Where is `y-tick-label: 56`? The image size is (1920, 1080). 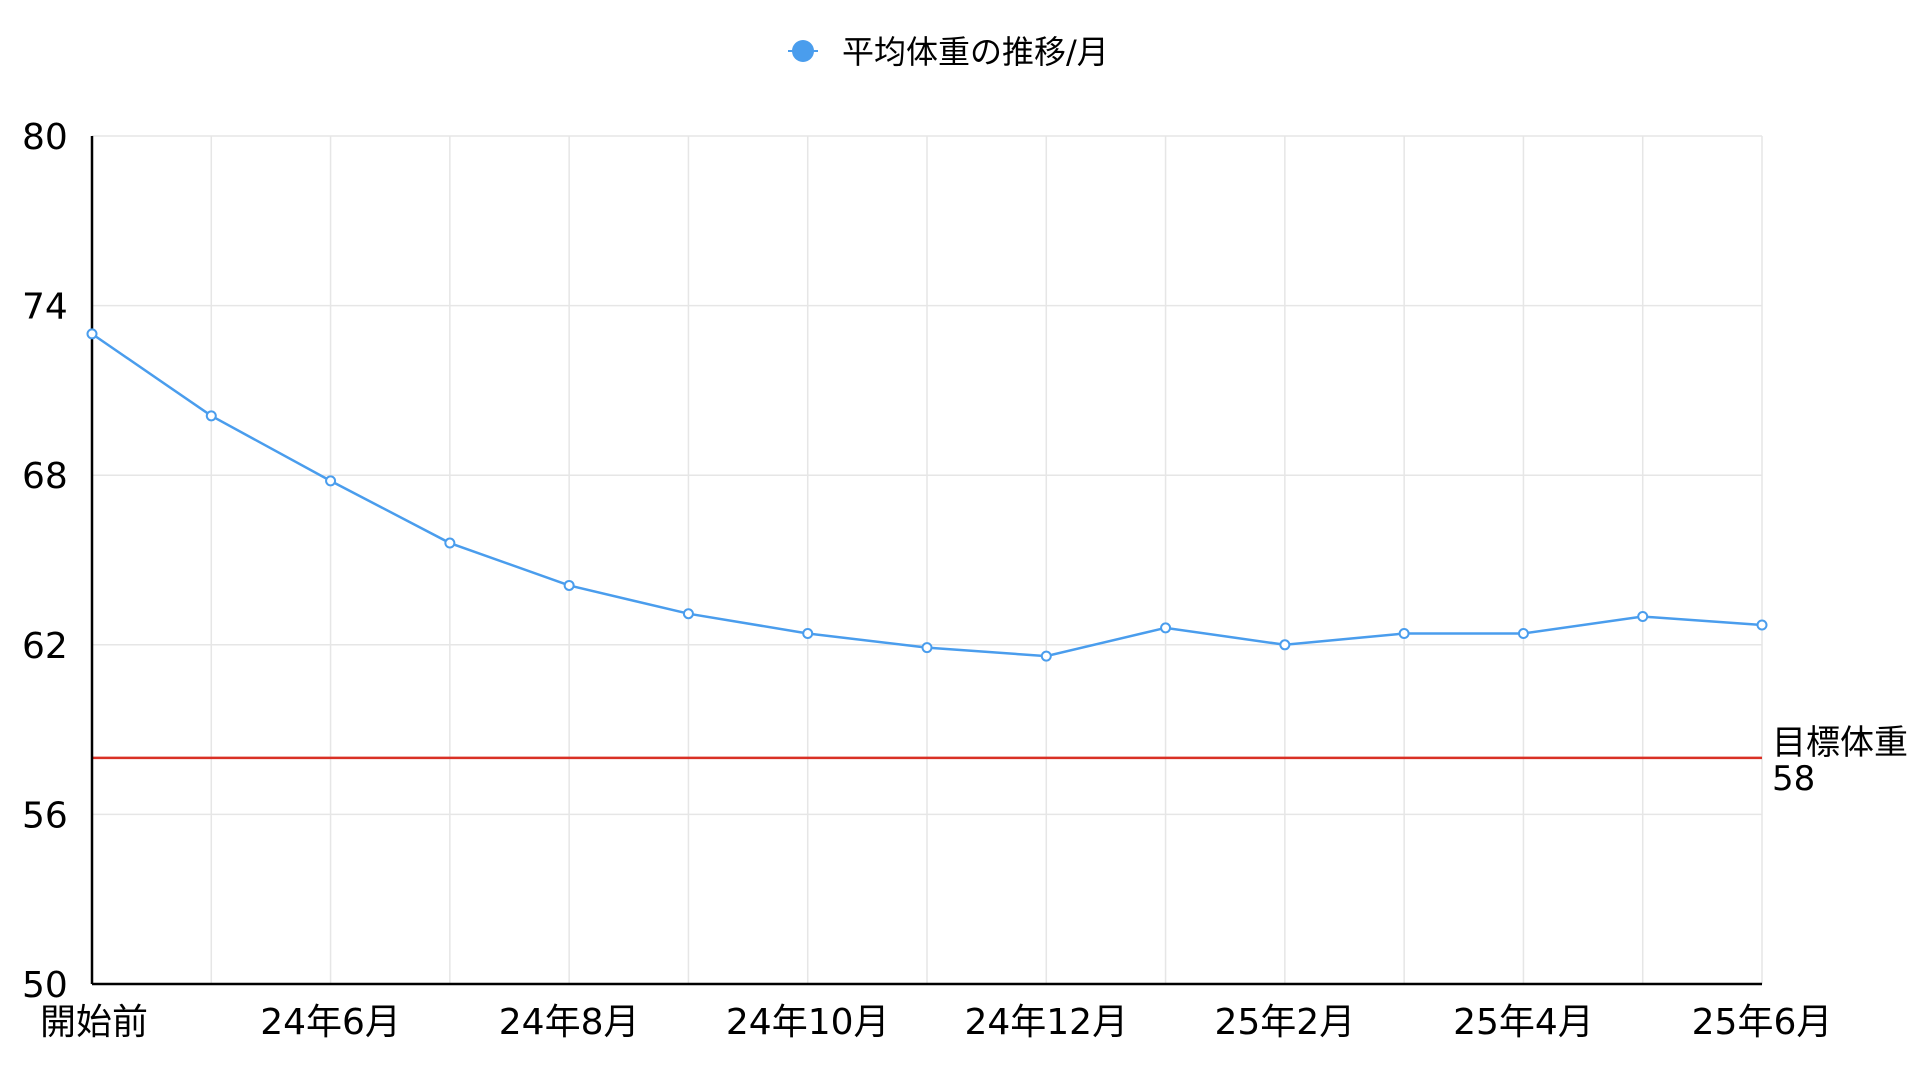
y-tick-label: 56 is located at coordinates (45, 815).